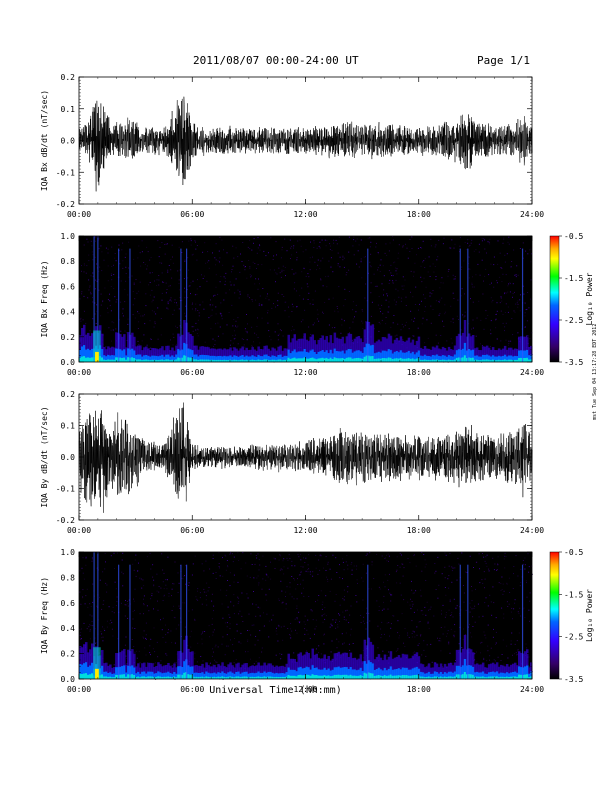 Image resolution: width=612 pixels, height=792 pixels. What do you see at coordinates (97, 356) in the screenshot?
I see `burst-core` at bounding box center [97, 356].